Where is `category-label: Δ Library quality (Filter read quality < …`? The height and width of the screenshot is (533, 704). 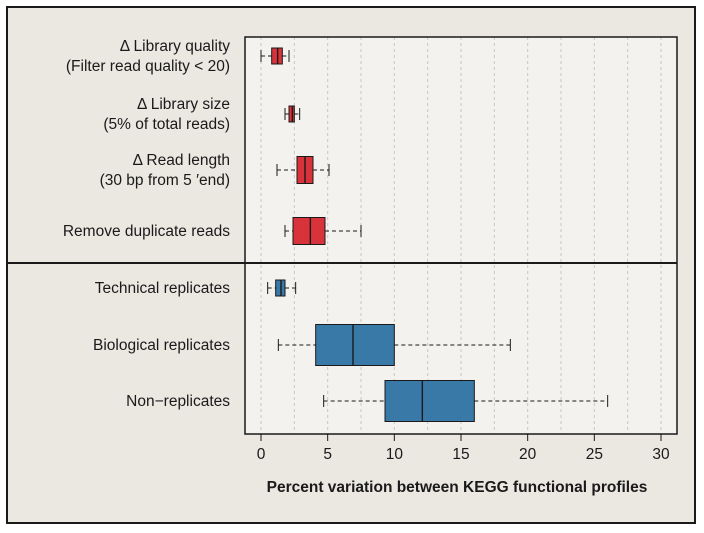
category-label: Δ Library quality (Filter read quality < … is located at coordinates (148, 56).